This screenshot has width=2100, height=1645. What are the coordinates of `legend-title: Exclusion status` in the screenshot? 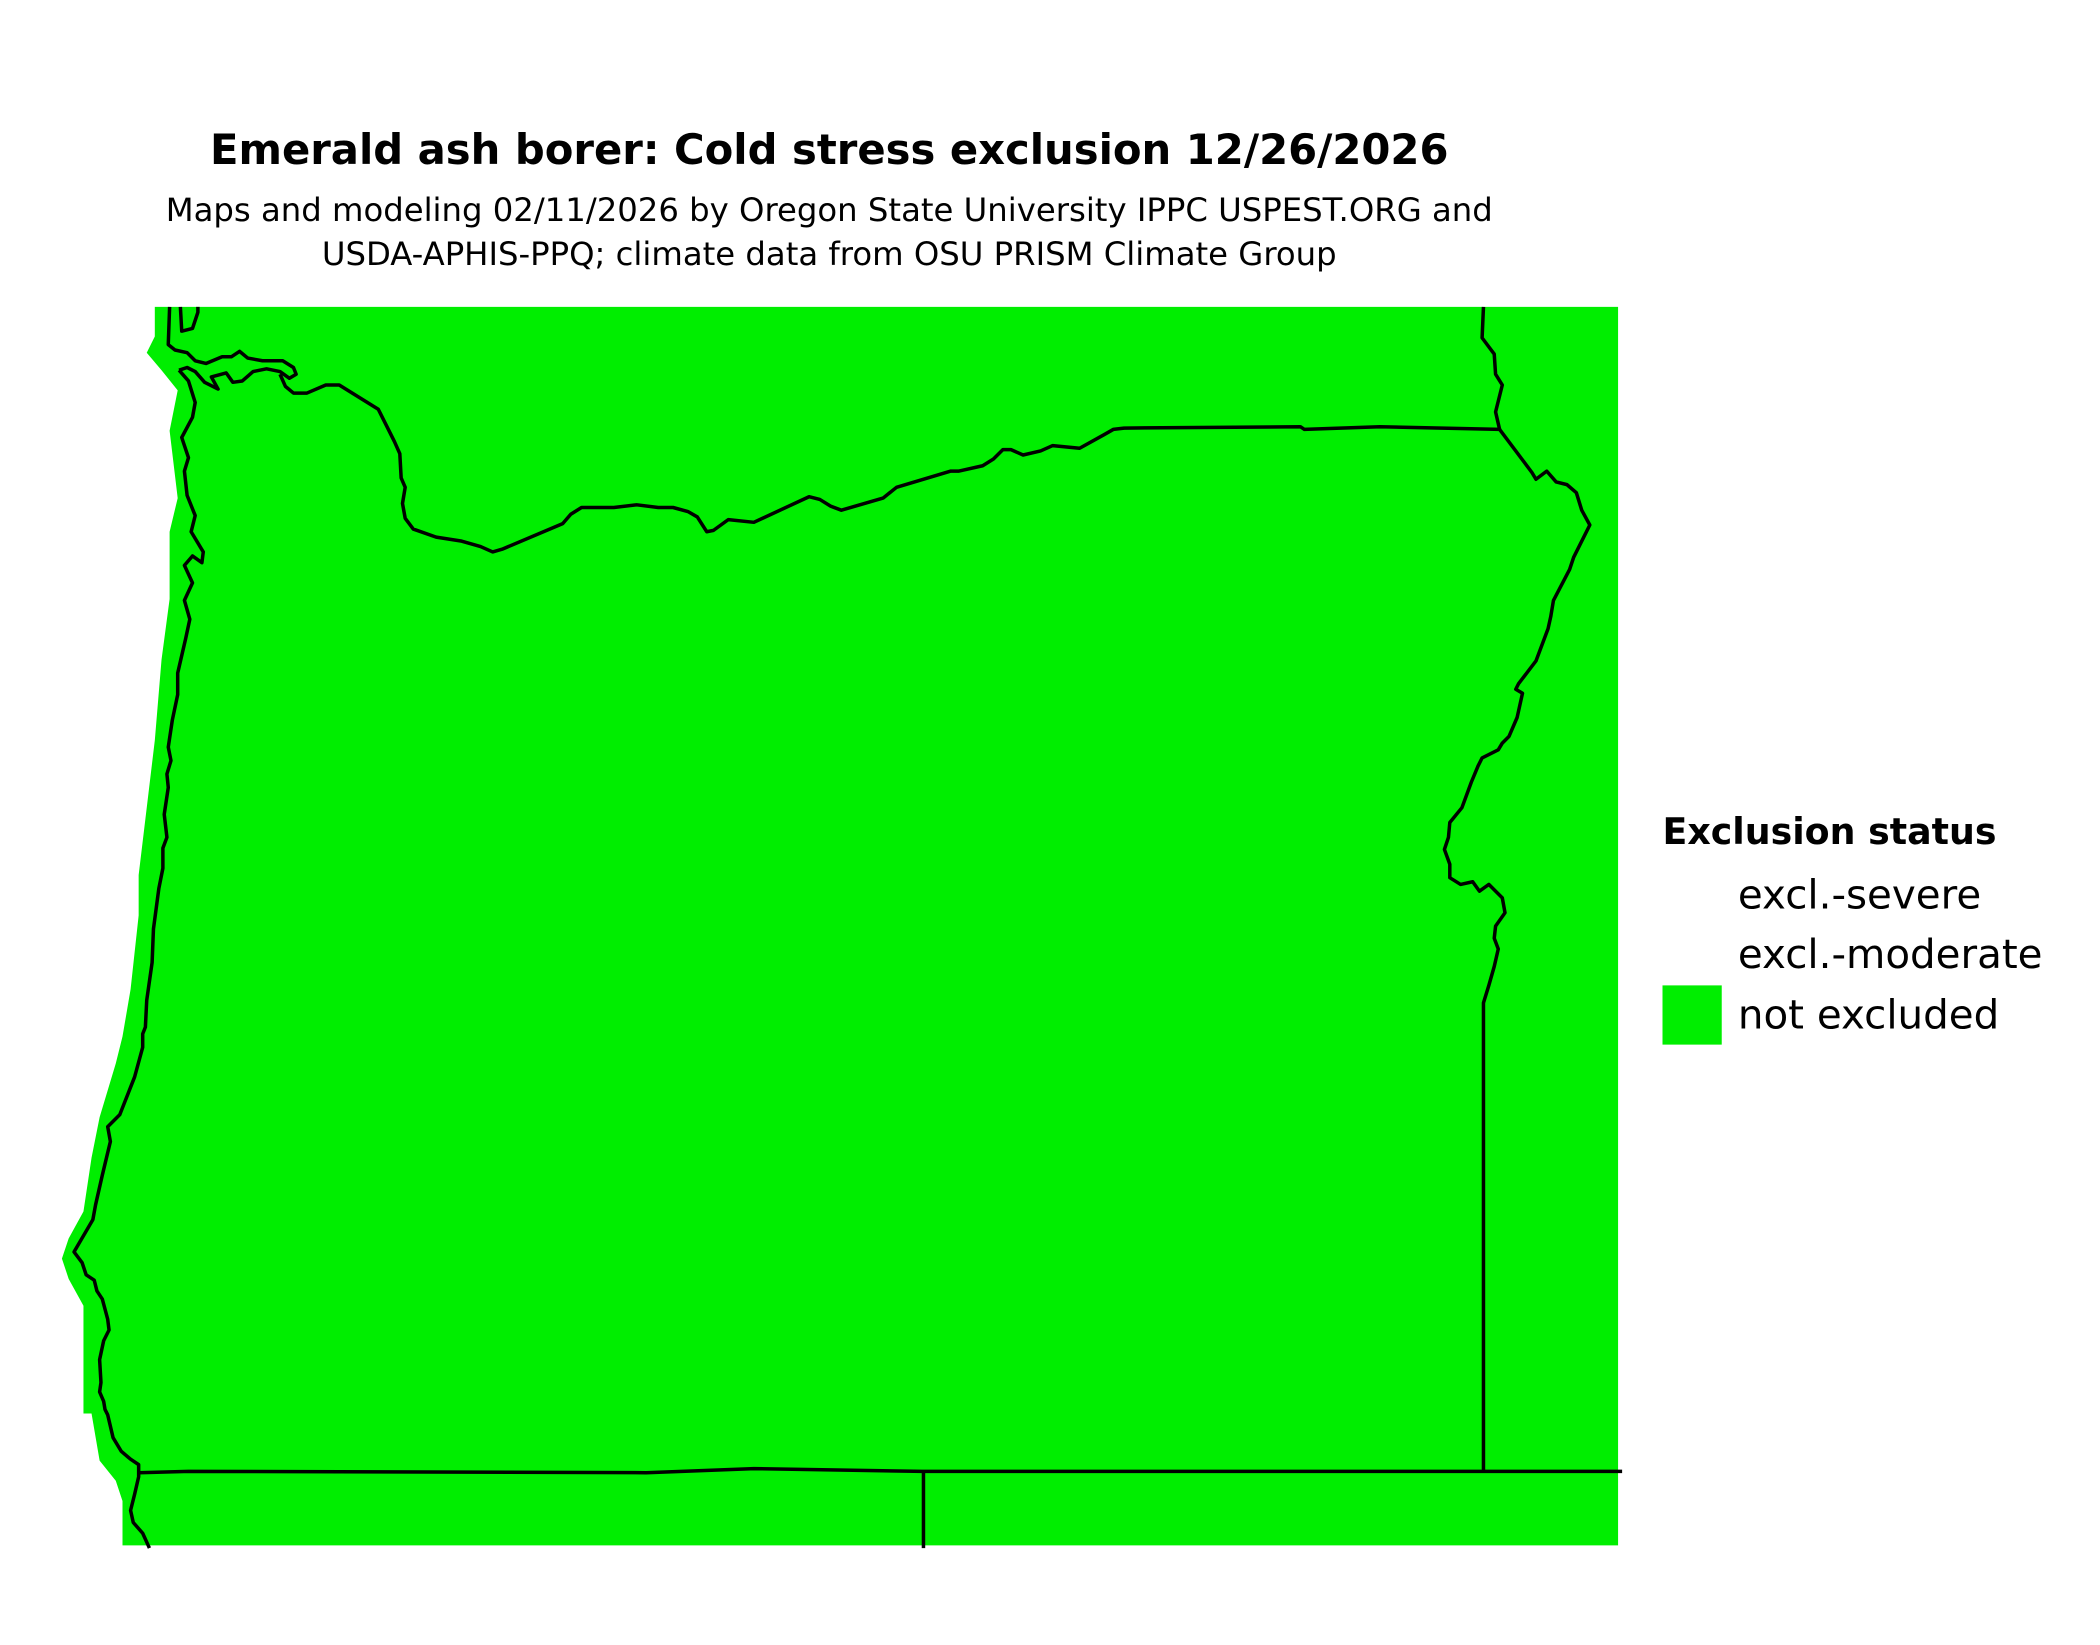 It's located at (1830, 831).